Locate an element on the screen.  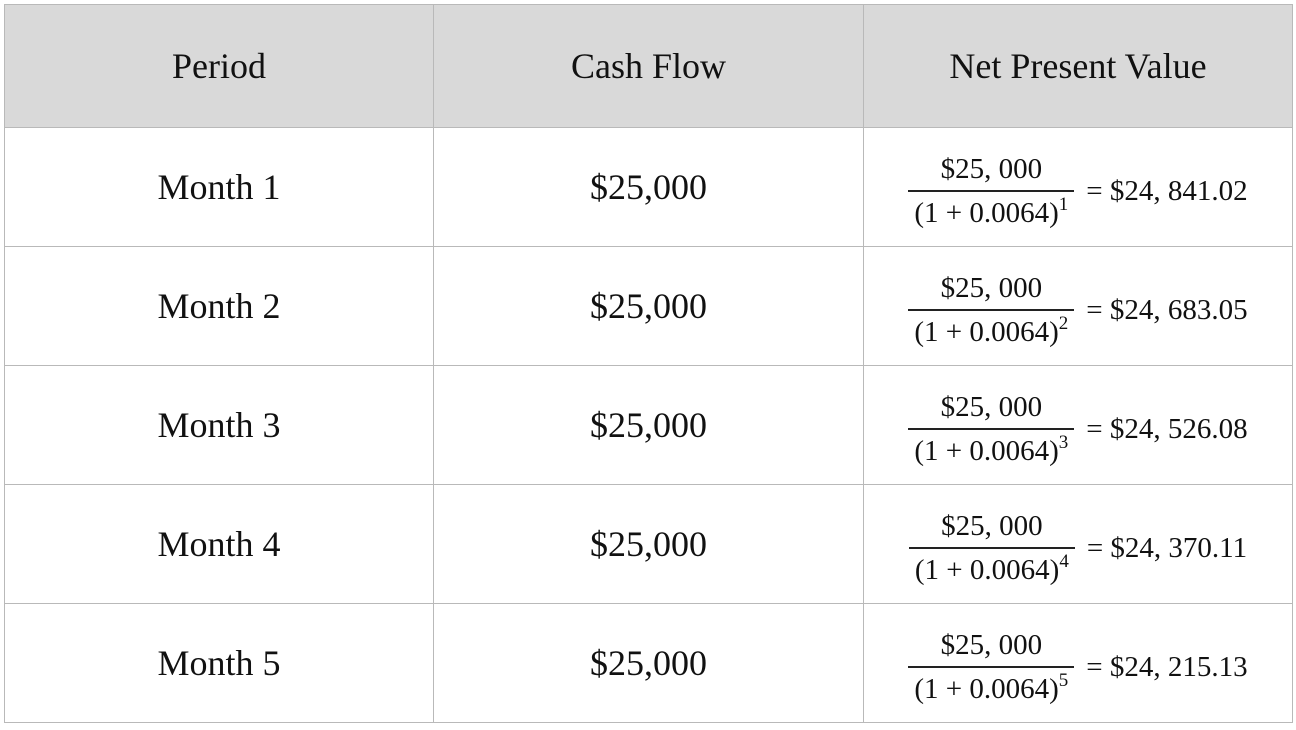
fraction: $25, 000 (1 + 0.0064)2 is located at coordinates (991, 310).